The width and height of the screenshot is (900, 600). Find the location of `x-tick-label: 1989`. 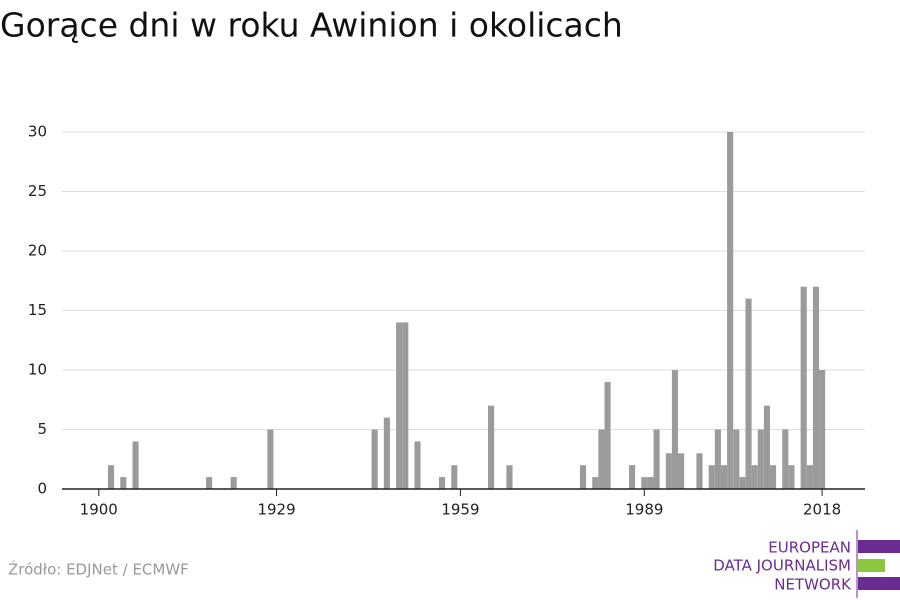

x-tick-label: 1989 is located at coordinates (644, 510).